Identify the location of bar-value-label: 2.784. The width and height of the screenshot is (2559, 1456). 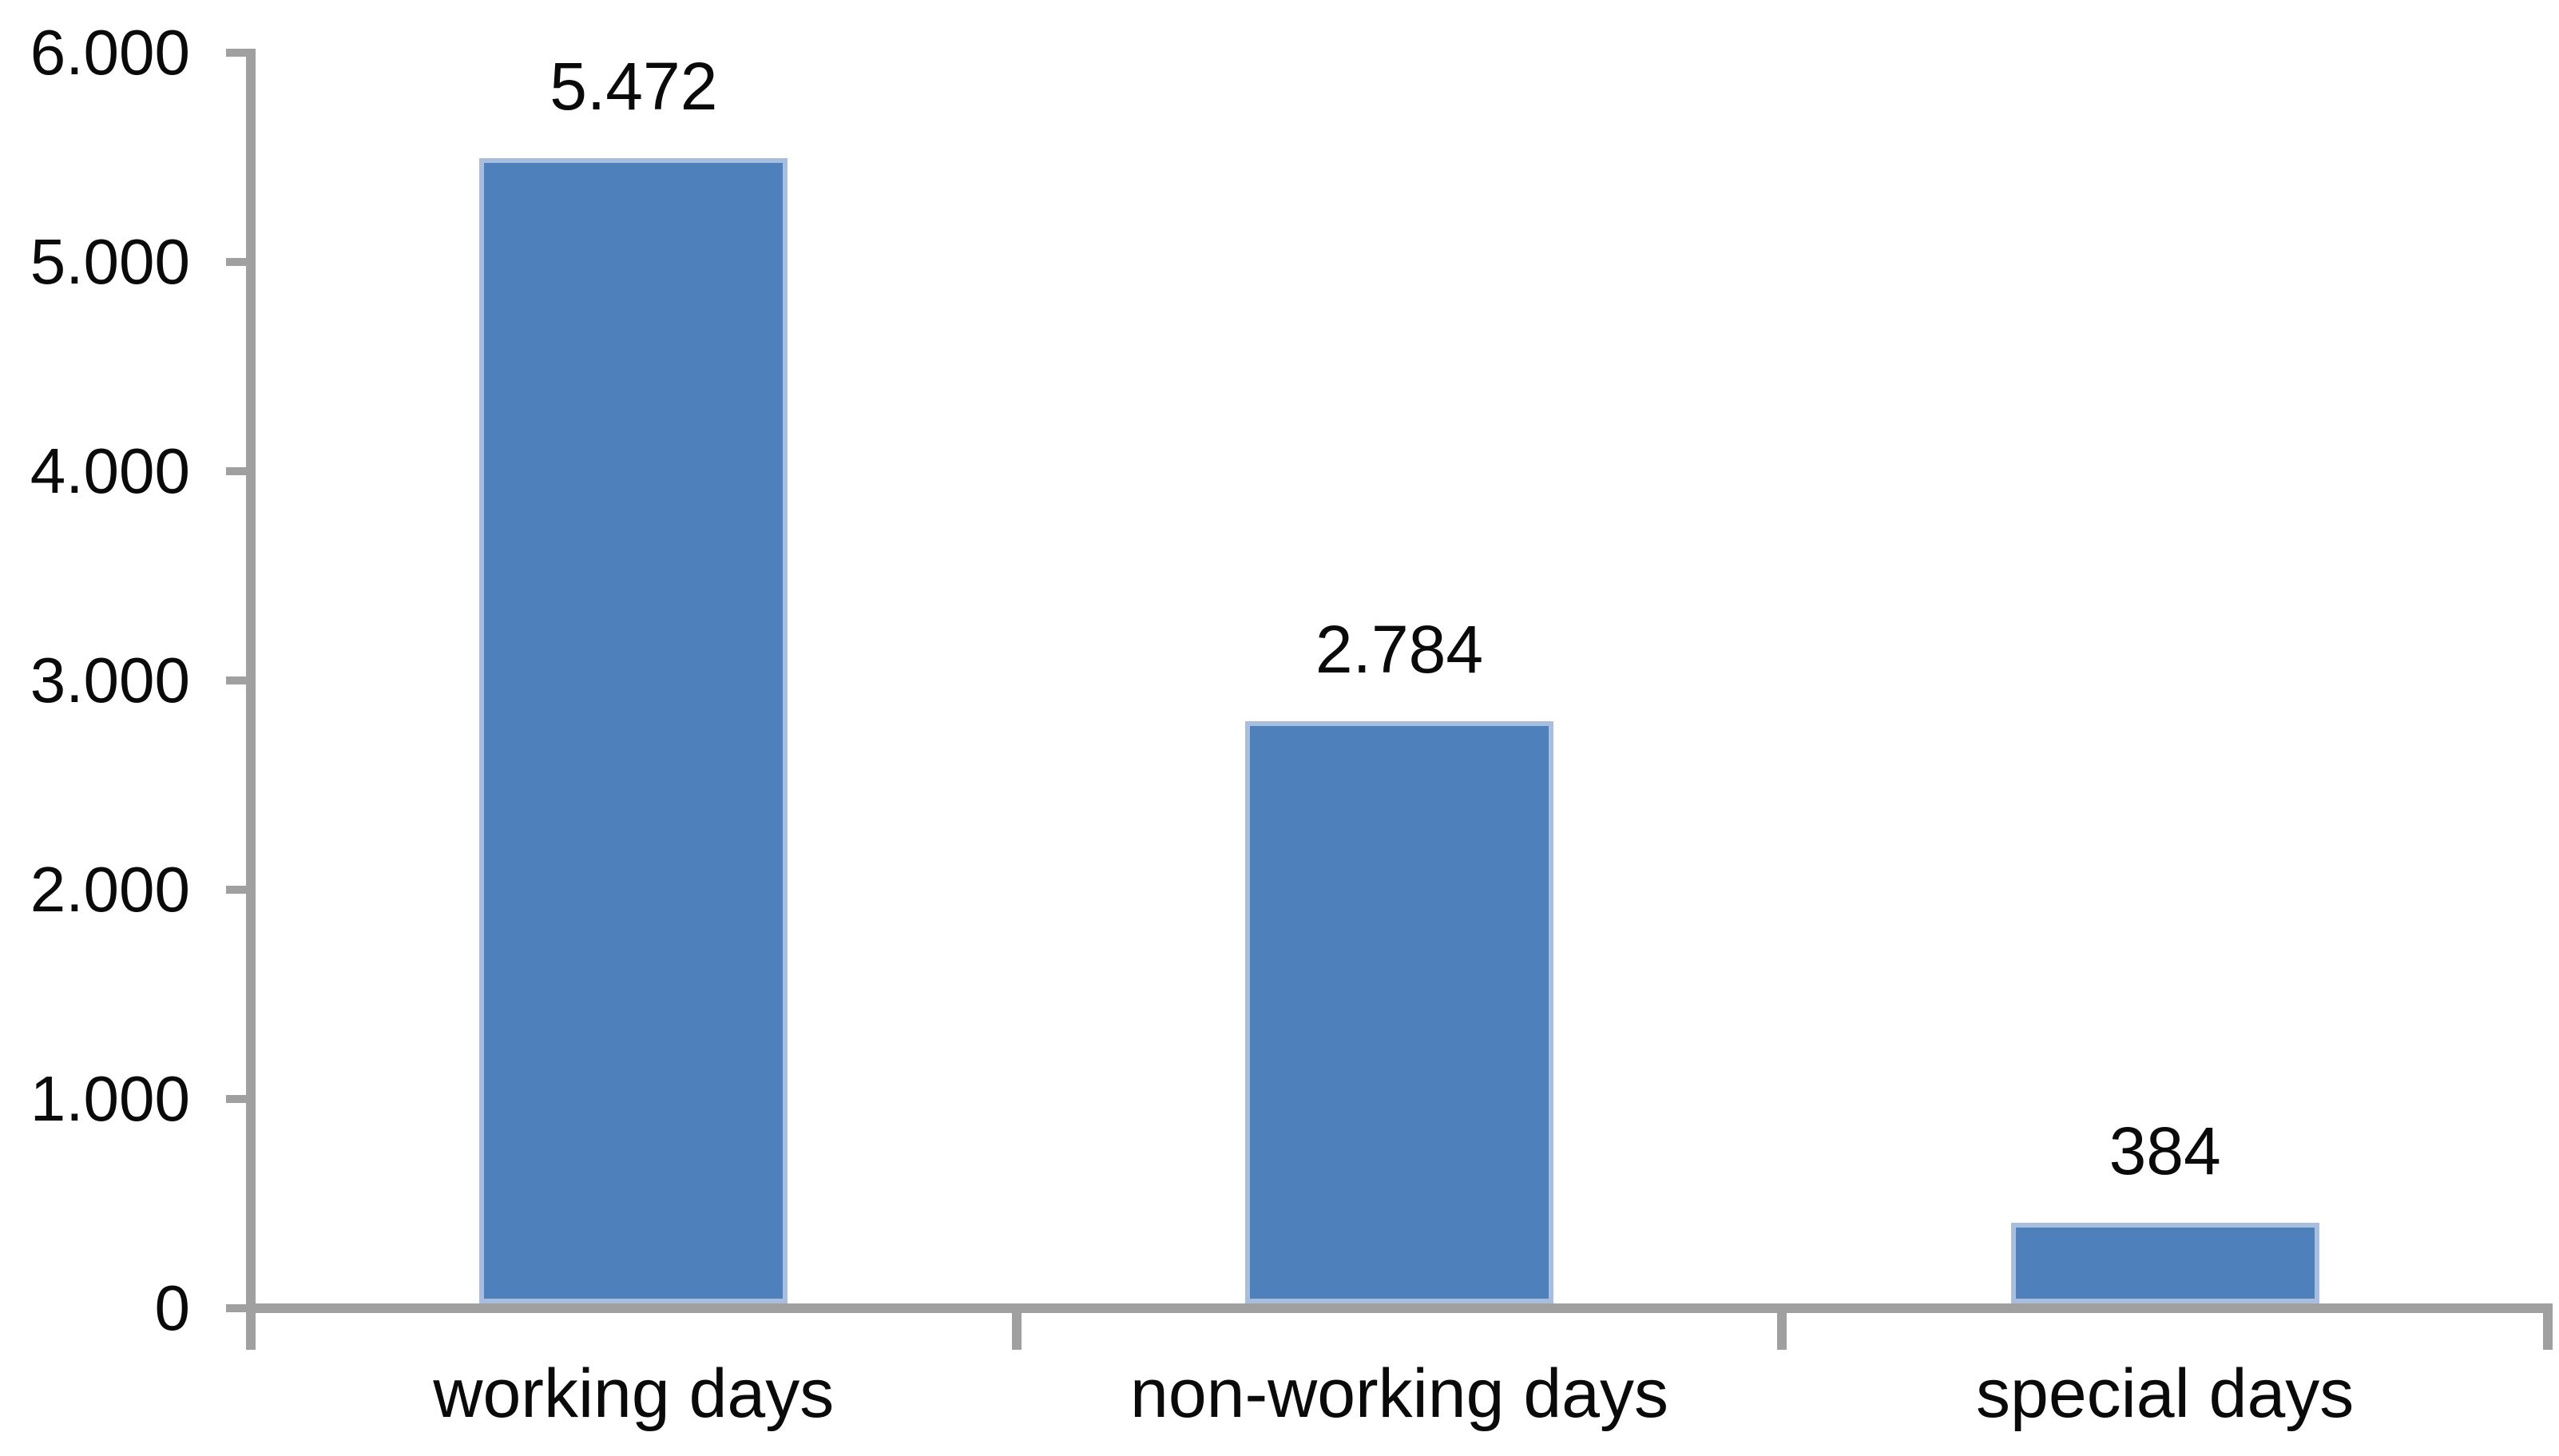
(1399, 649).